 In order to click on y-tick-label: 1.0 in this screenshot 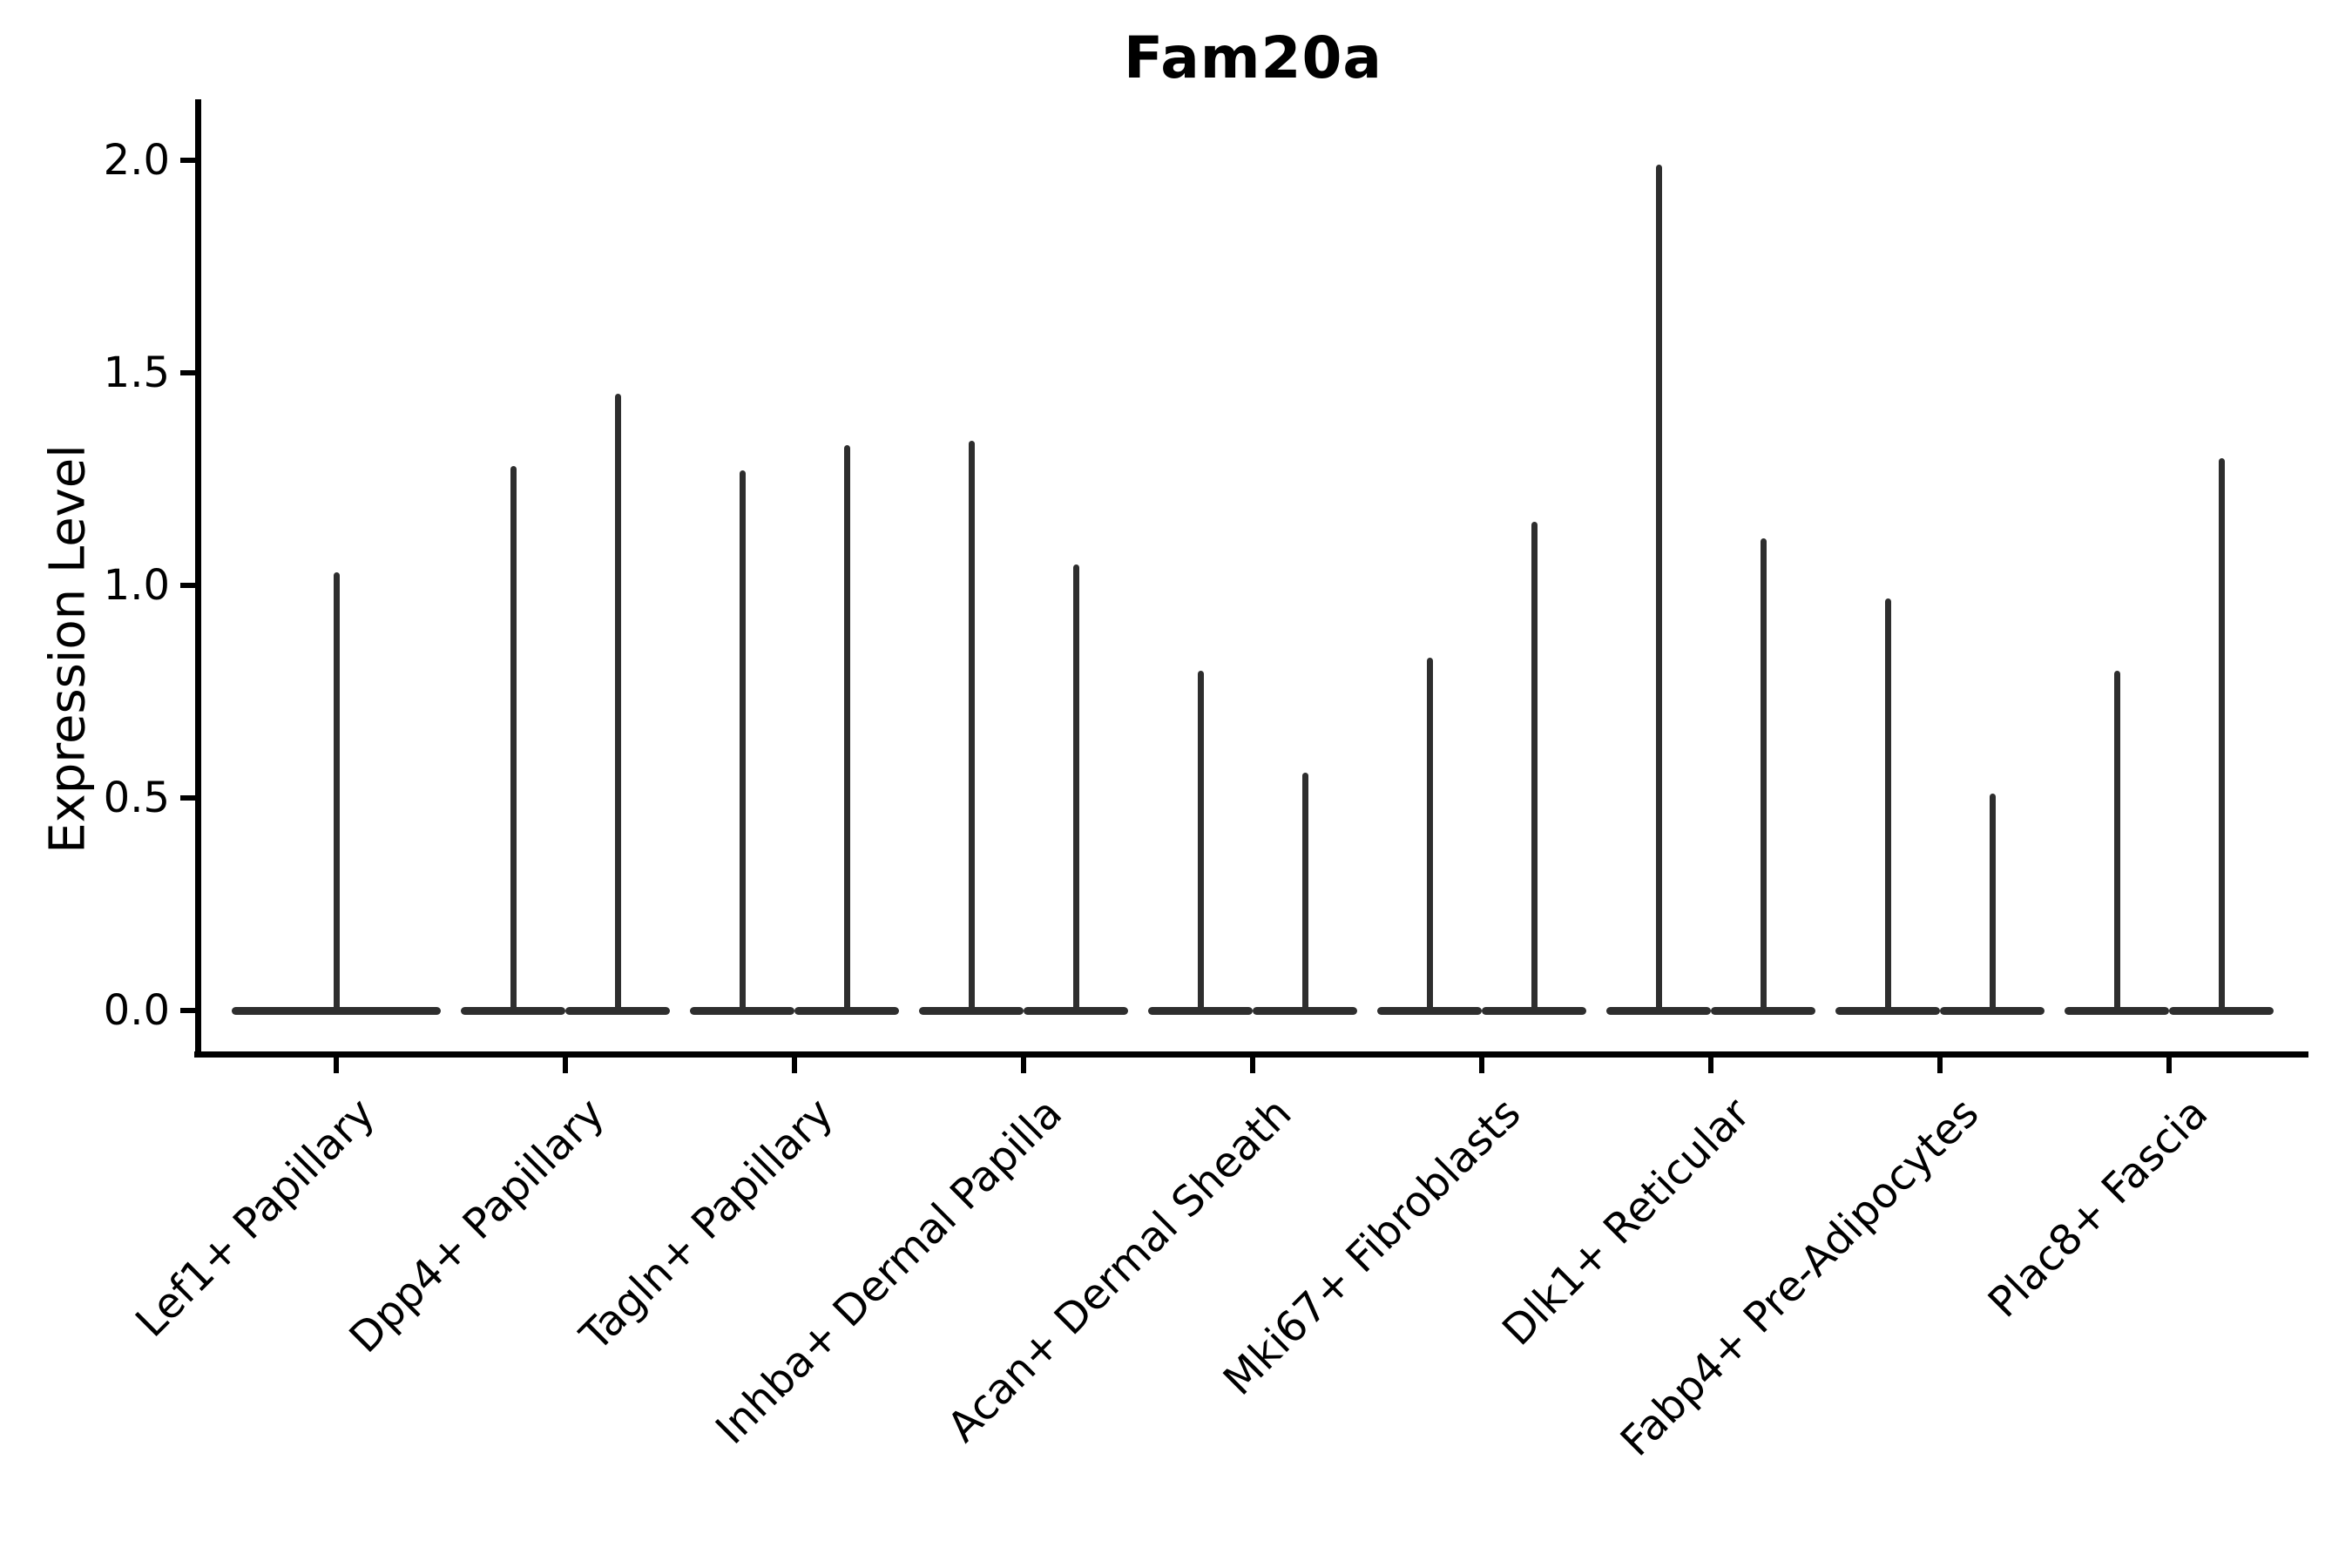, I will do `click(136, 585)`.